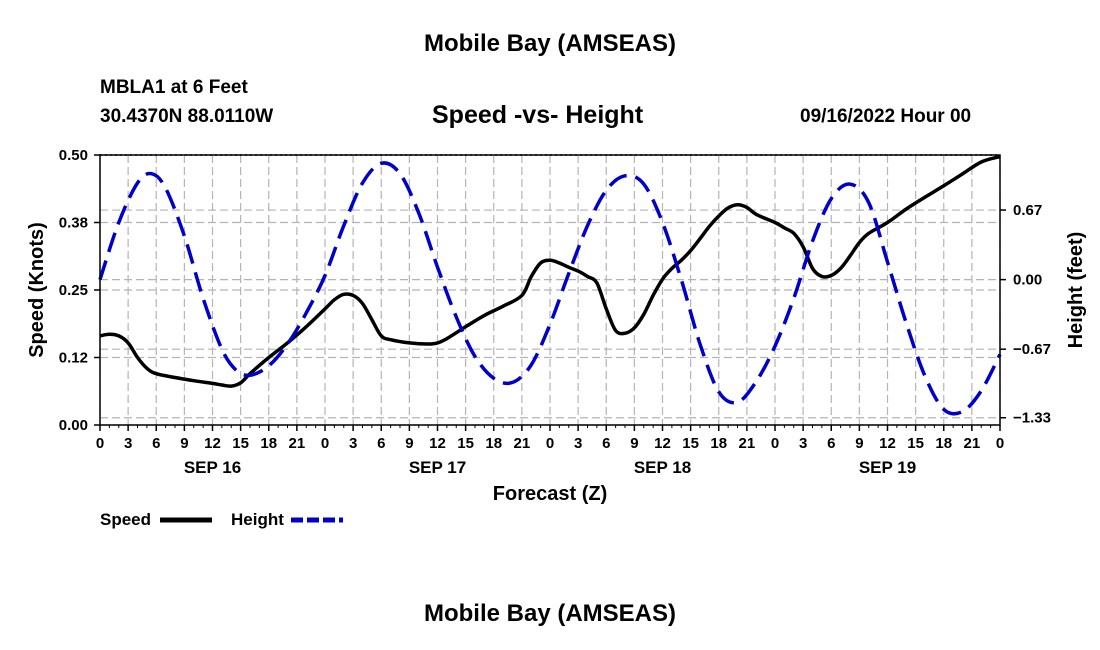  I want to click on y-tick-label: 0.25, so click(73, 290).